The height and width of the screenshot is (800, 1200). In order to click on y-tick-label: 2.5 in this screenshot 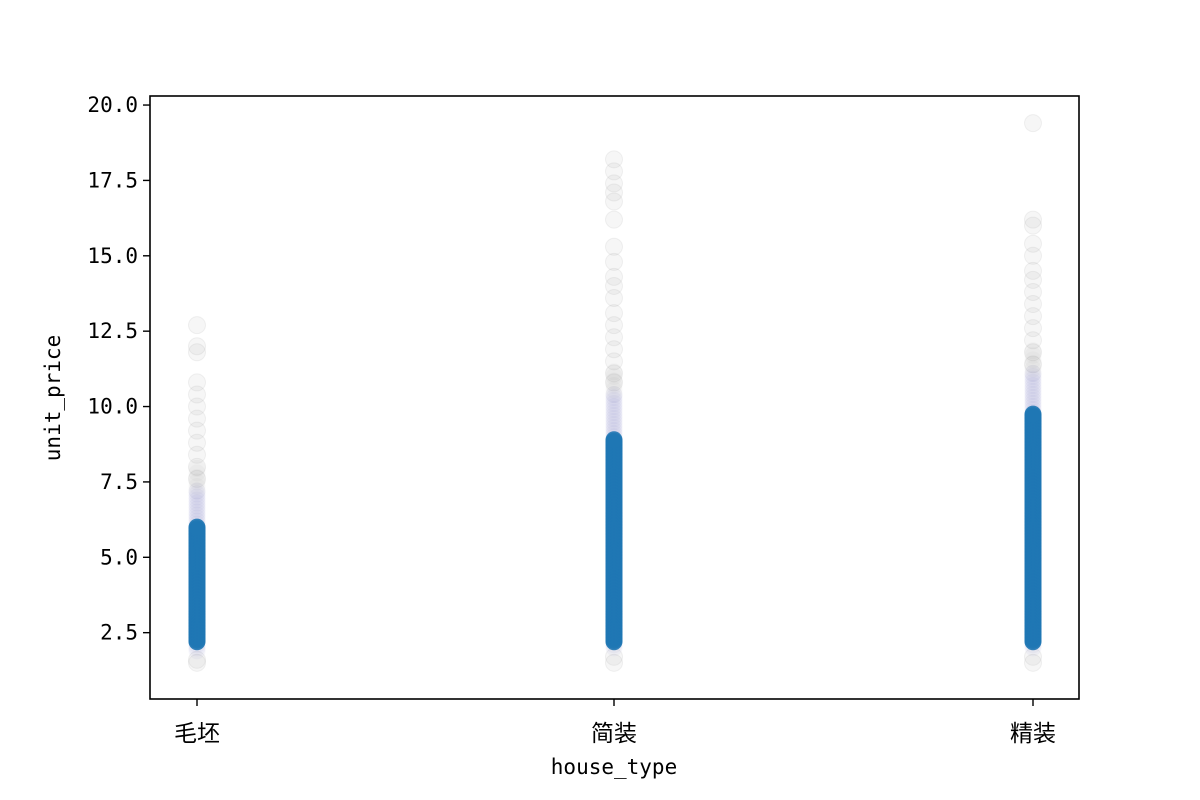, I will do `click(119, 633)`.